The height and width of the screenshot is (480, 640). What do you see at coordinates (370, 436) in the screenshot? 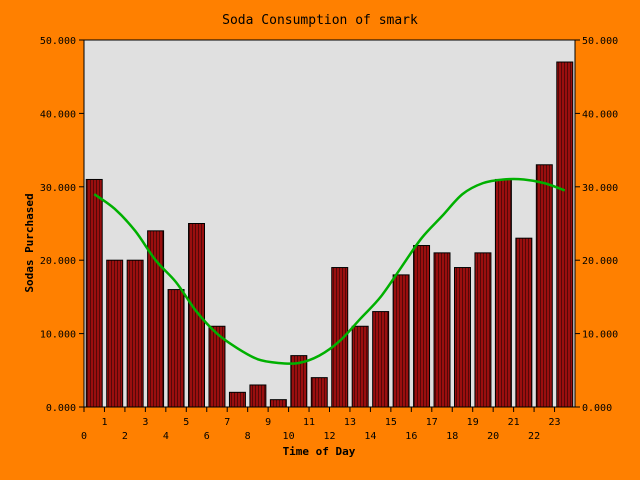
I see `x-tick-label: 14` at bounding box center [370, 436].